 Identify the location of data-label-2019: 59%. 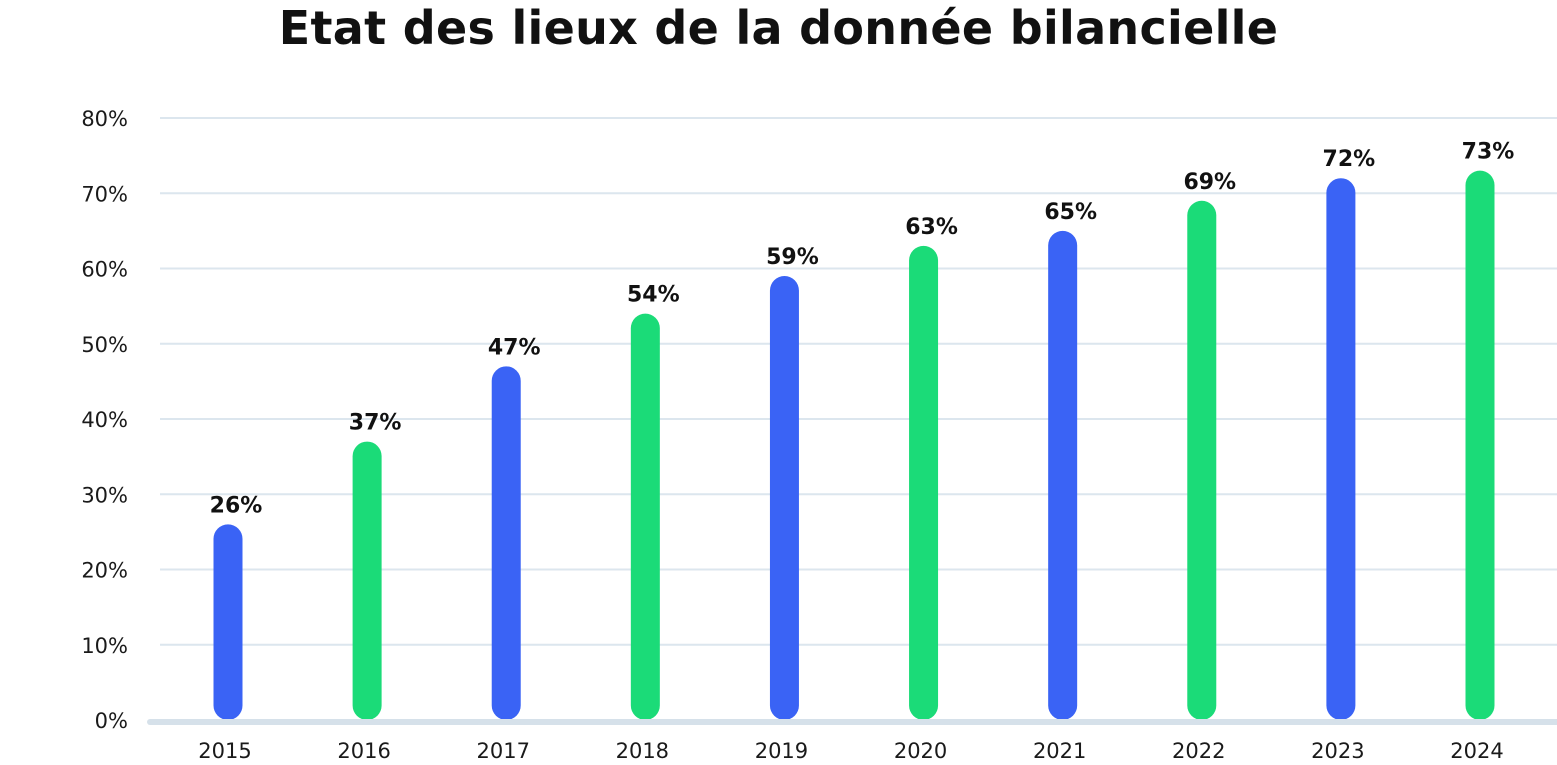
(792, 257).